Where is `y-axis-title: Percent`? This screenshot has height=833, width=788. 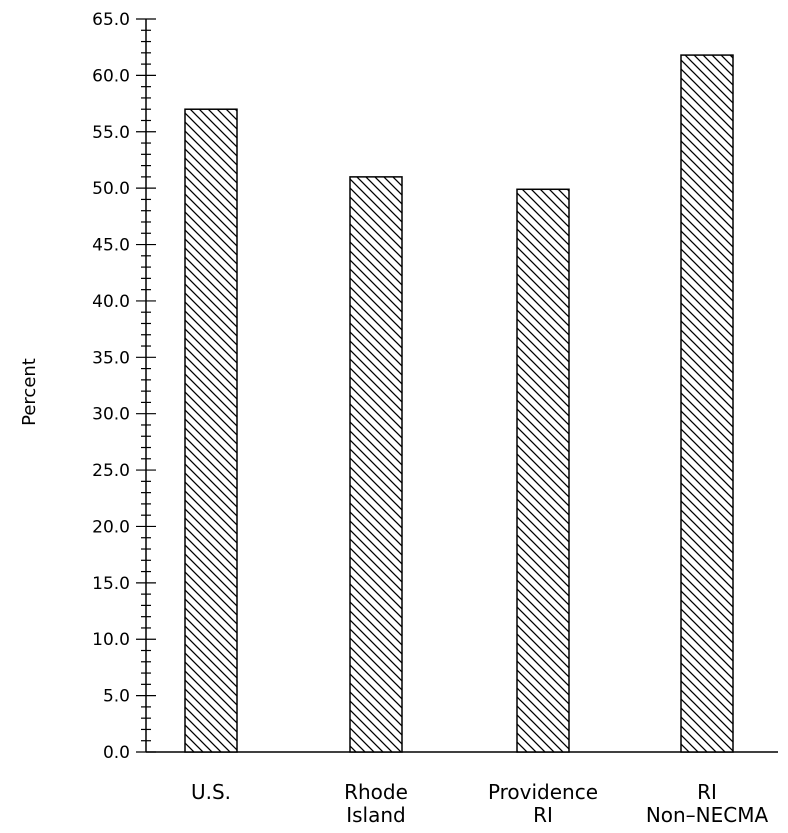 y-axis-title: Percent is located at coordinates (29, 392).